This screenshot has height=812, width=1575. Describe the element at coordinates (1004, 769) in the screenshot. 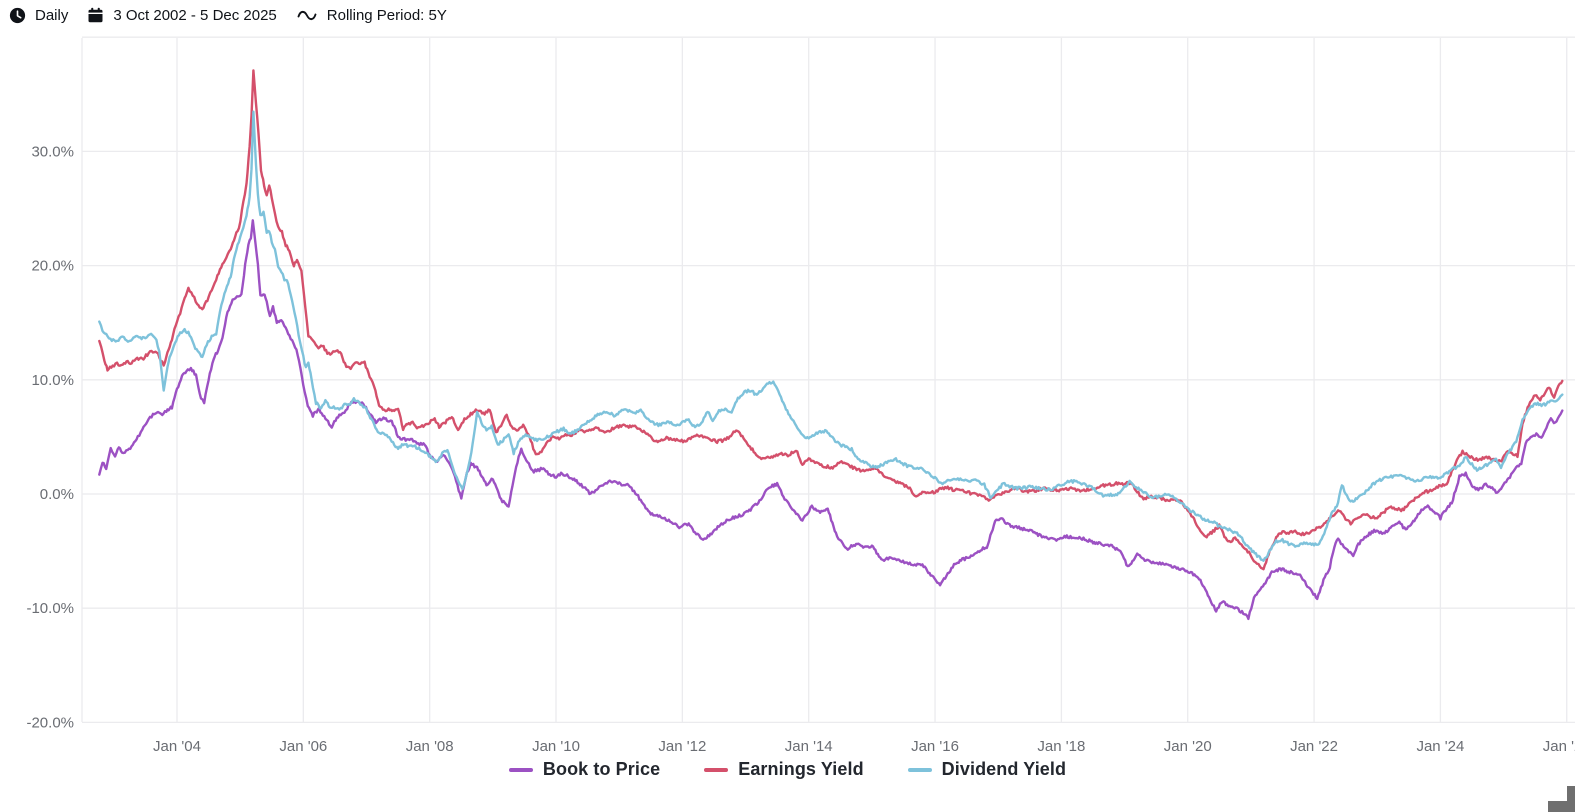

I see `legend-label: Dividend Yield` at that location.